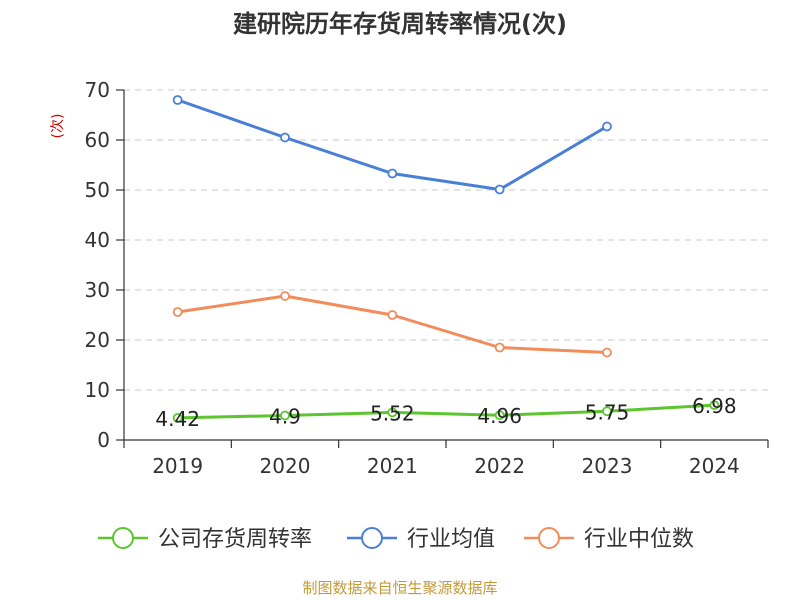 The height and width of the screenshot is (600, 800). I want to click on y-tick-label: 10, so click(97, 390).